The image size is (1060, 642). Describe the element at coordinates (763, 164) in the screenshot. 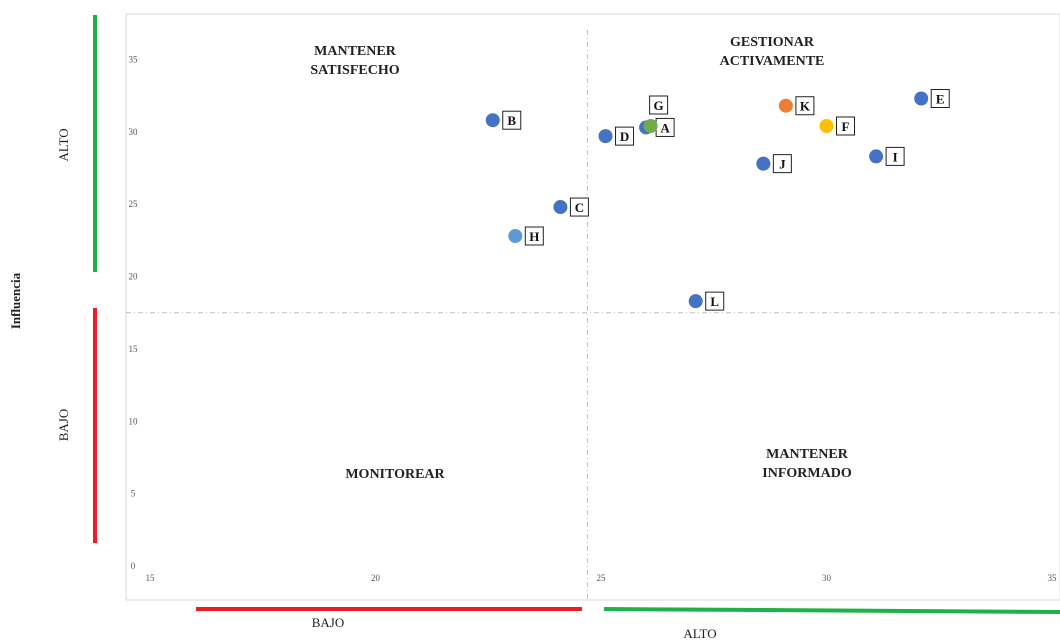

I see `data-point-j` at that location.